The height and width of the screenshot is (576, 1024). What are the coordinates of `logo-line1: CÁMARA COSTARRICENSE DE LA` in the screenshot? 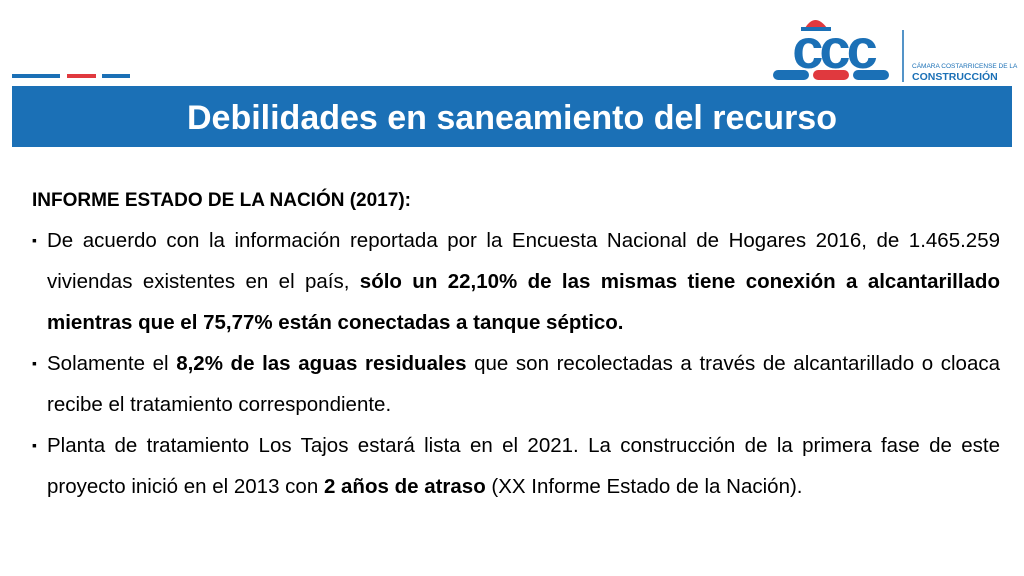 It's located at (965, 65).